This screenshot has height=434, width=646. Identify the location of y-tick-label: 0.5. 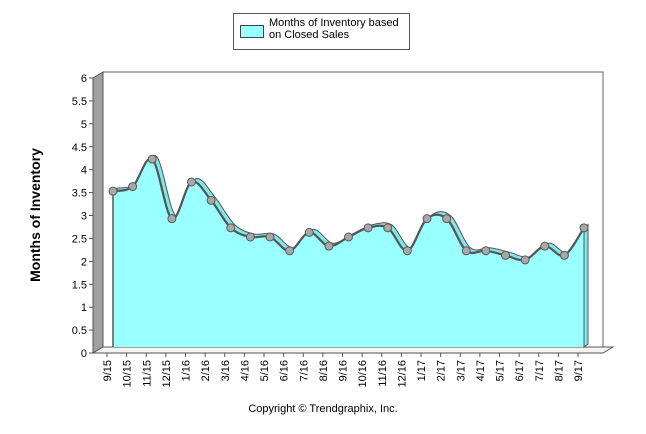
(79, 331).